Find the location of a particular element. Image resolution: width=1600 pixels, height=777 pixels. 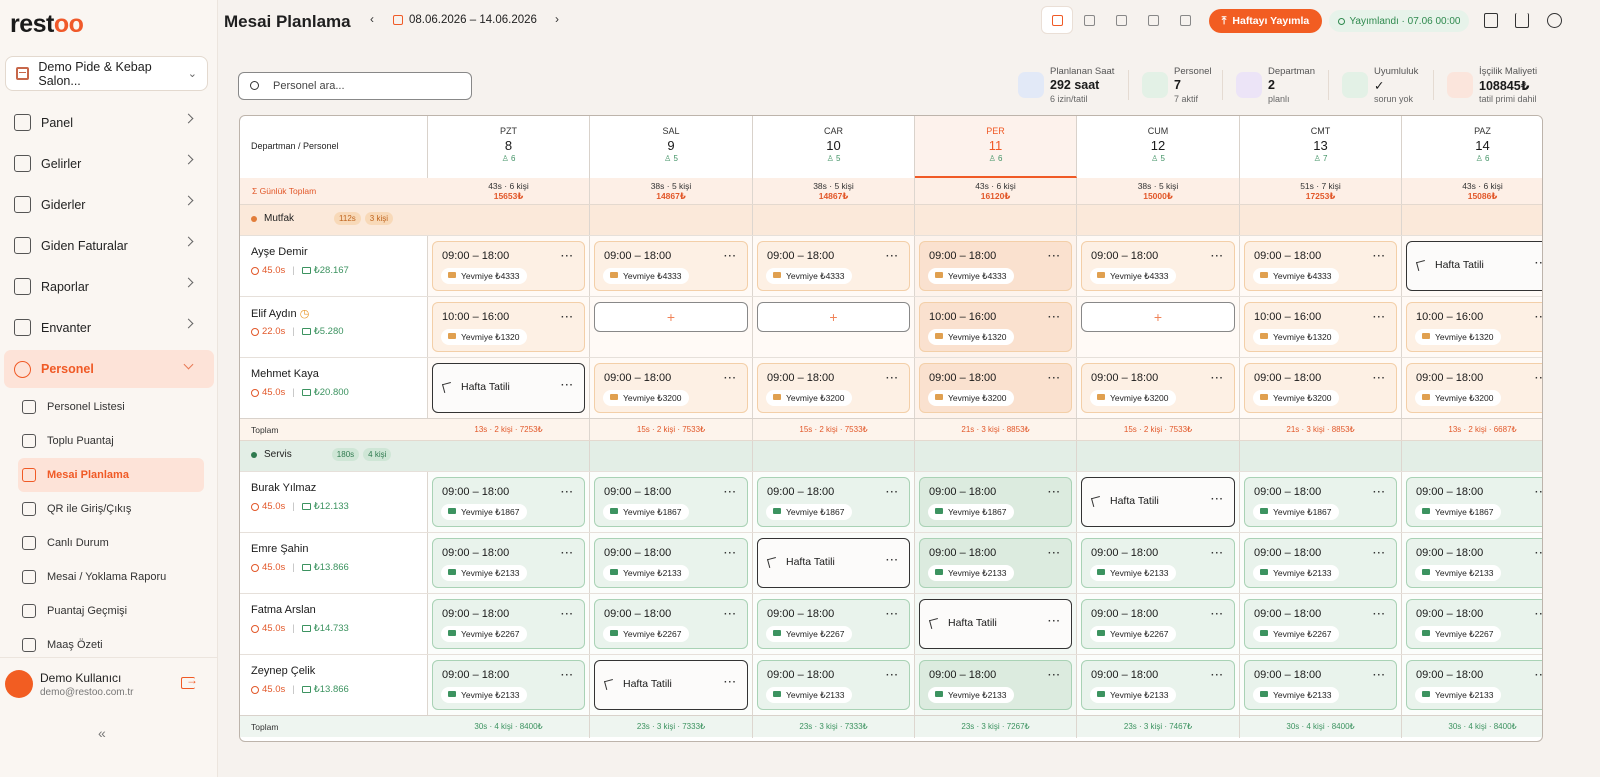

subnav-item: Canlı Durum is located at coordinates (109, 543).